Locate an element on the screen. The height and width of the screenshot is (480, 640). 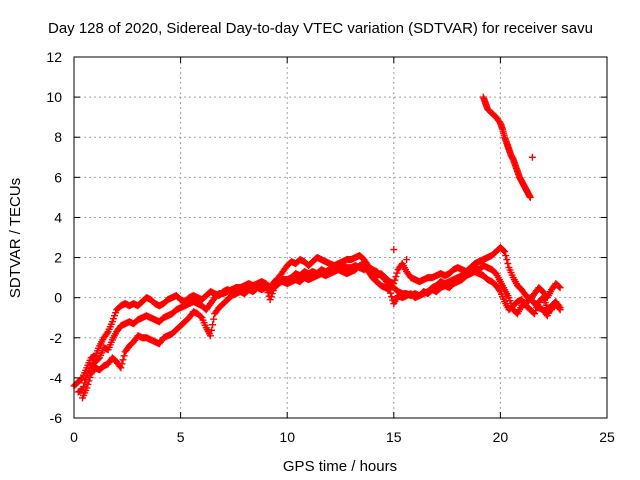
x-tick-label: 10 is located at coordinates (287, 437).